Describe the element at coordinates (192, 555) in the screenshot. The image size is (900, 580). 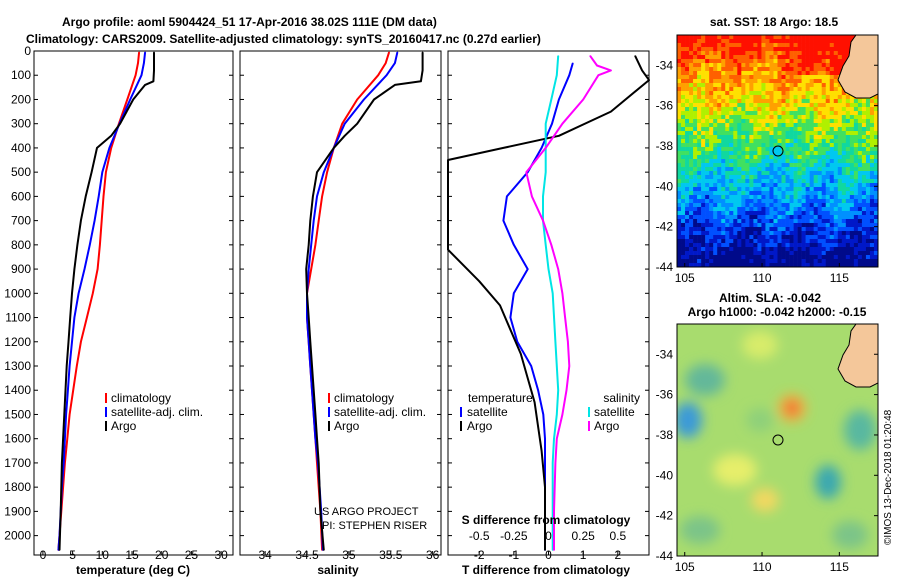
I see `x-tick-label: 25` at that location.